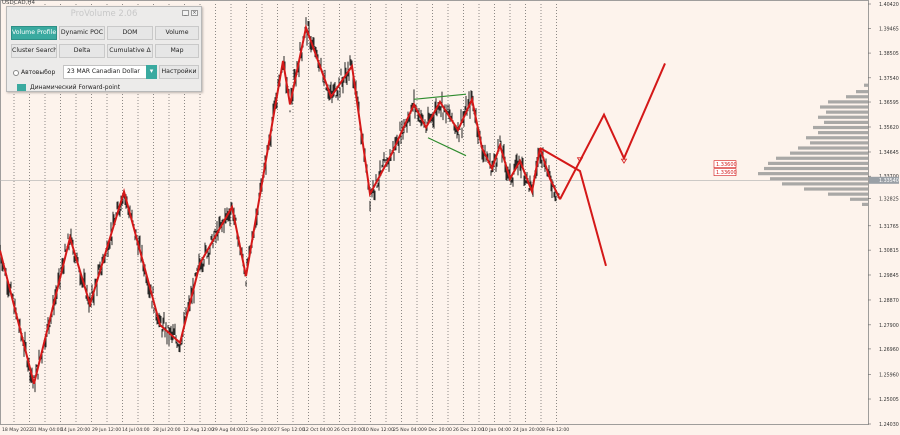 The width and height of the screenshot is (900, 435). Describe the element at coordinates (34, 51) in the screenshot. I see `cluster-search-button: Cluster Search` at that location.